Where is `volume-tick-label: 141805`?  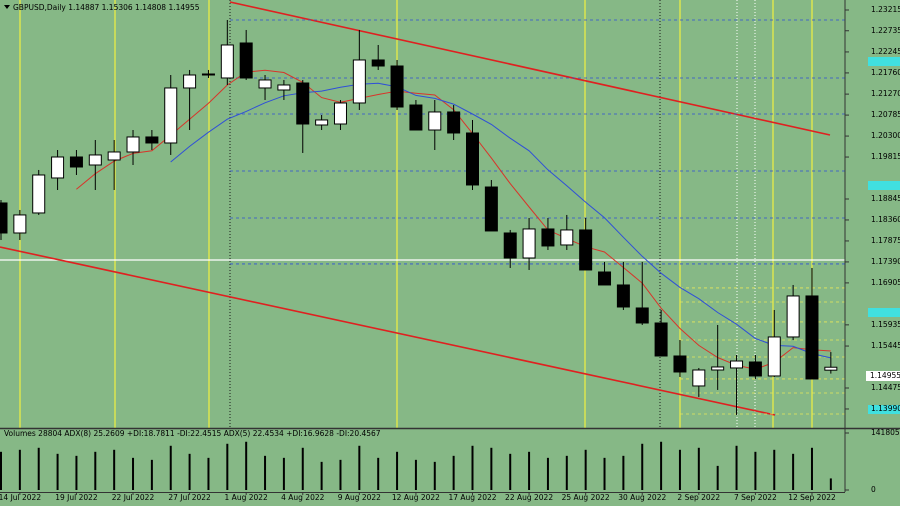 volume-tick-label: 141805 is located at coordinates (885, 432).